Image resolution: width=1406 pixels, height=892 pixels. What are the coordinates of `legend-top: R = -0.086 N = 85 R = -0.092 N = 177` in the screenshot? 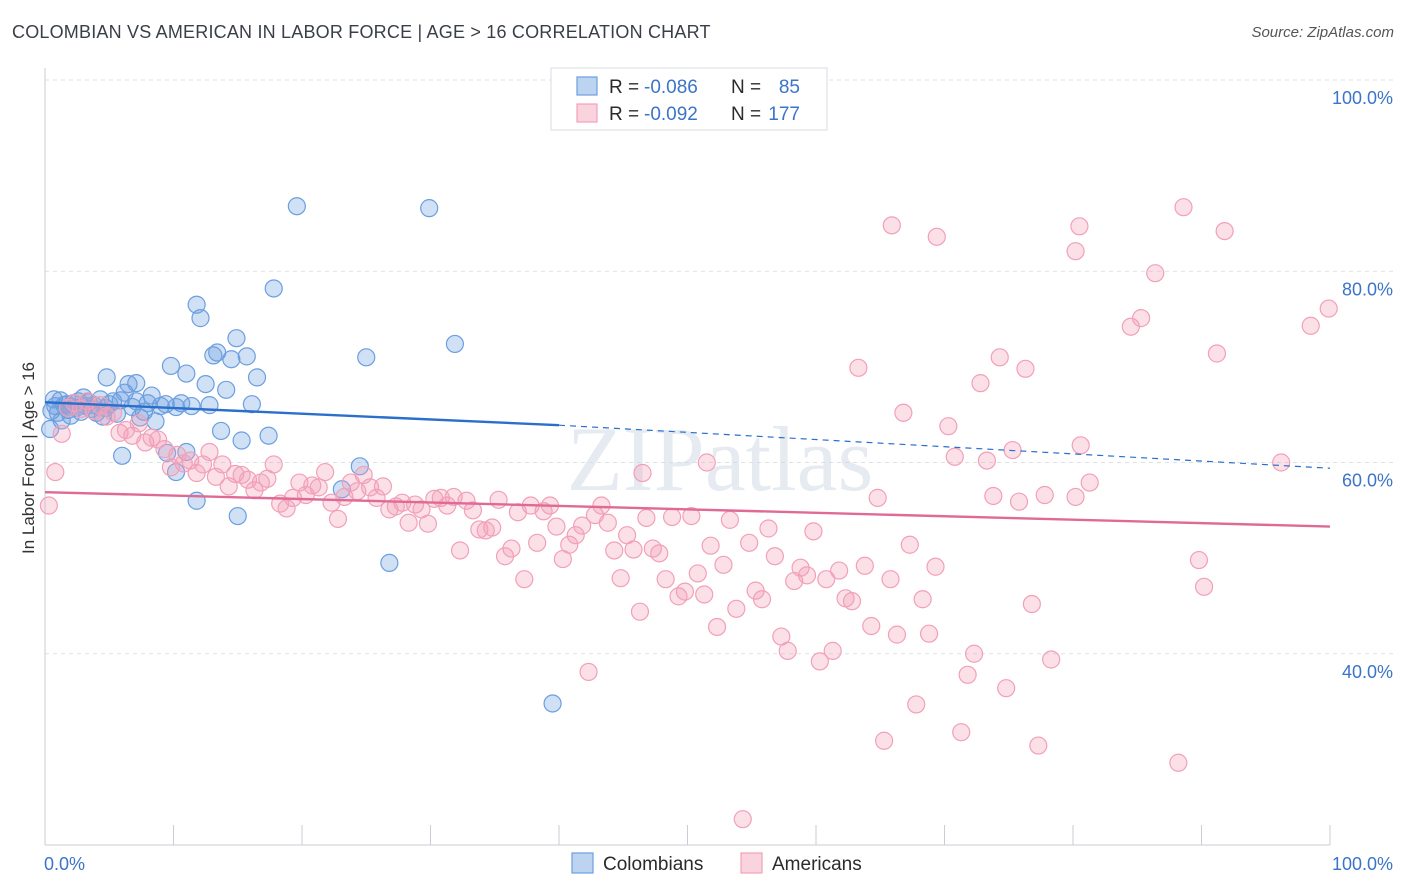 It's located at (689, 99).